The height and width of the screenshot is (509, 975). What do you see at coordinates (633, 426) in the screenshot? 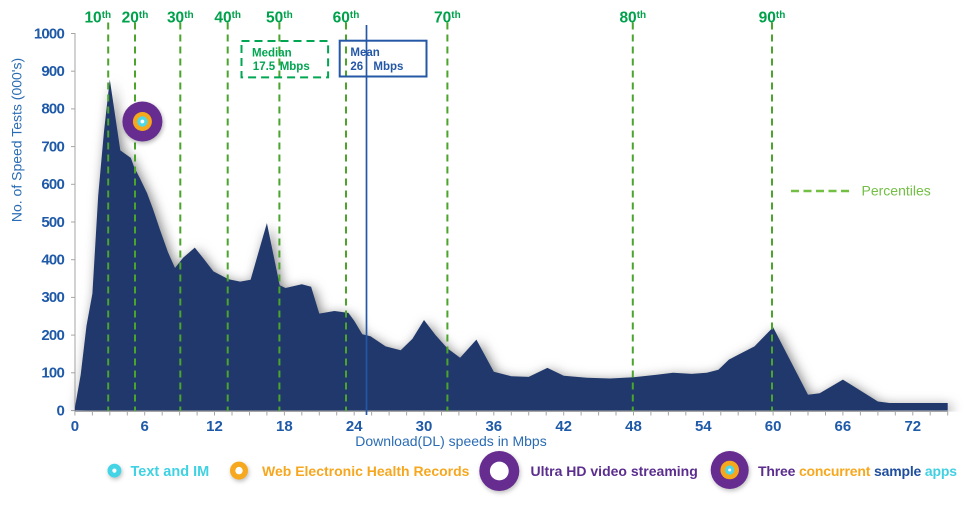
I see `svg-text: 48` at bounding box center [633, 426].